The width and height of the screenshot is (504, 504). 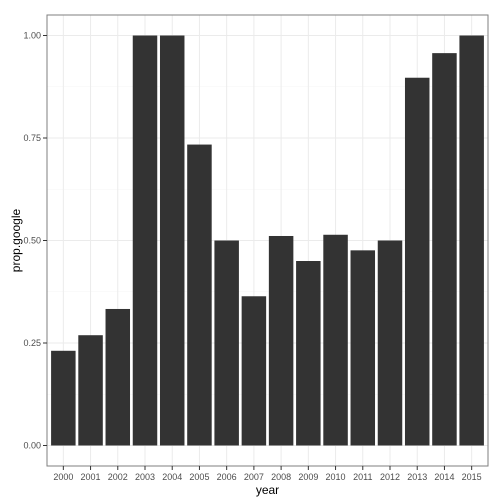 I want to click on x-tick-label: 2002, so click(x=118, y=477).